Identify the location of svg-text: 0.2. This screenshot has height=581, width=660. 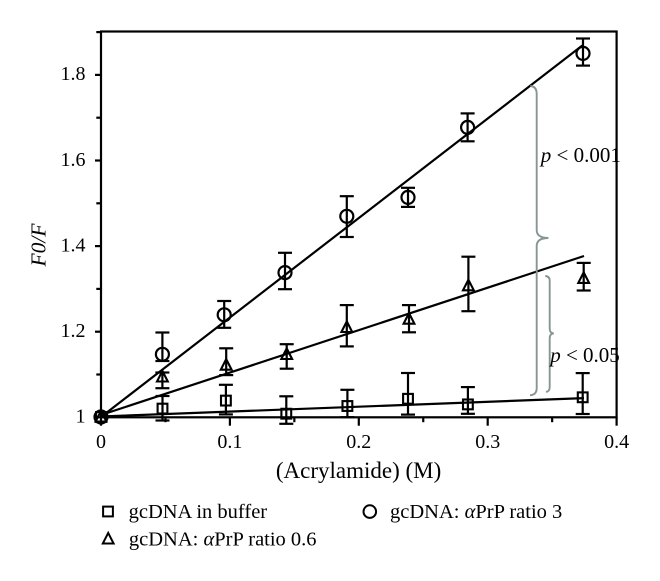
(358, 442).